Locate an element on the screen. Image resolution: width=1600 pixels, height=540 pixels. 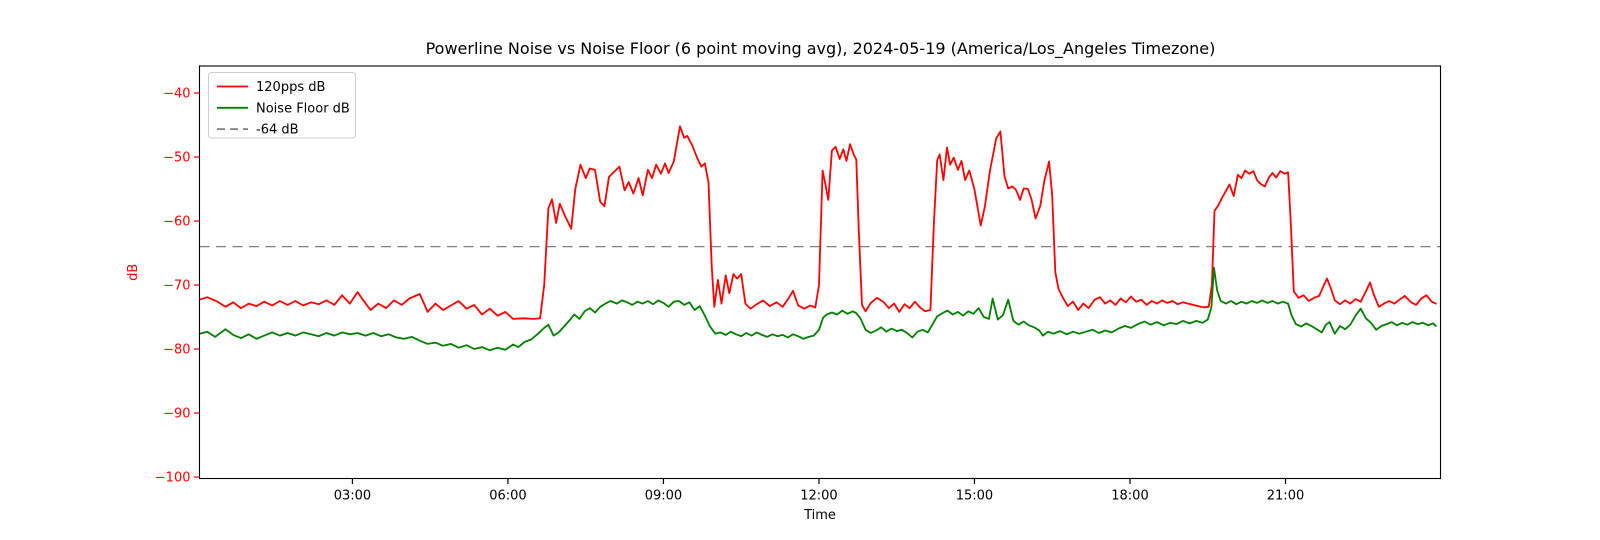
x-tick-label: 12:00 is located at coordinates (818, 496).